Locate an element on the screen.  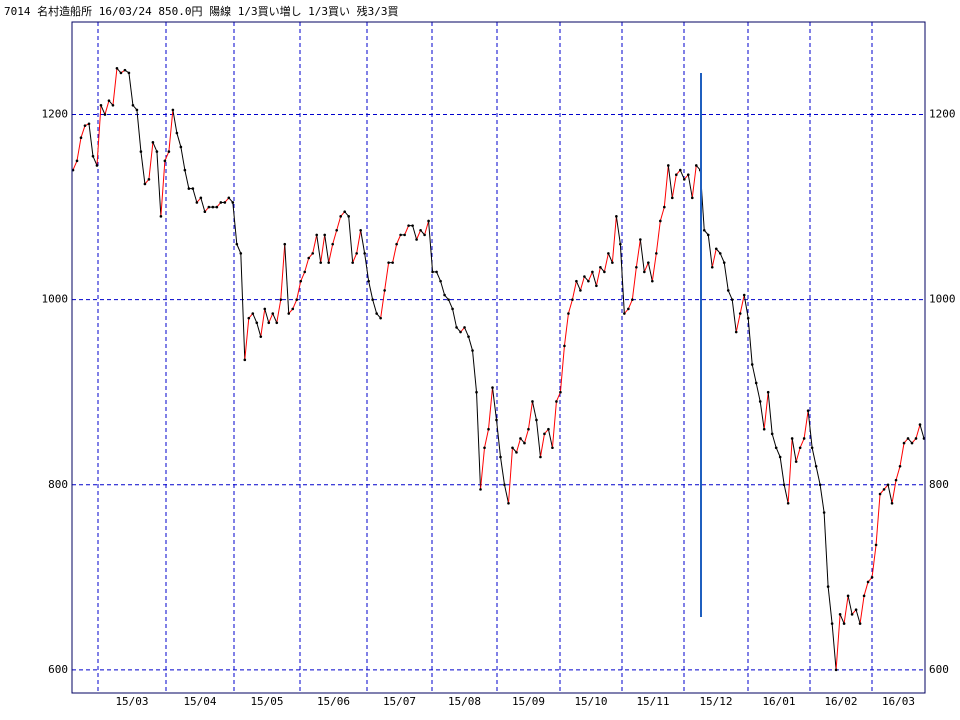
x-tick-label: 16/03 is located at coordinates (898, 701).